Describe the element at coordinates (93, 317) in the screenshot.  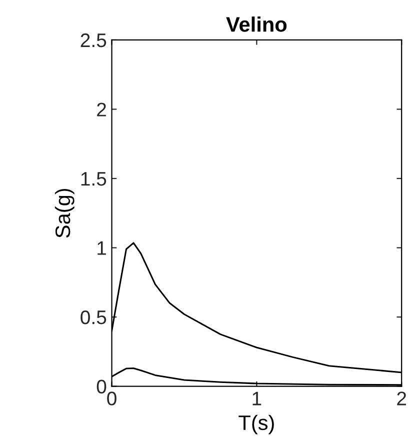
I see `y-tick-label: 0.5` at that location.